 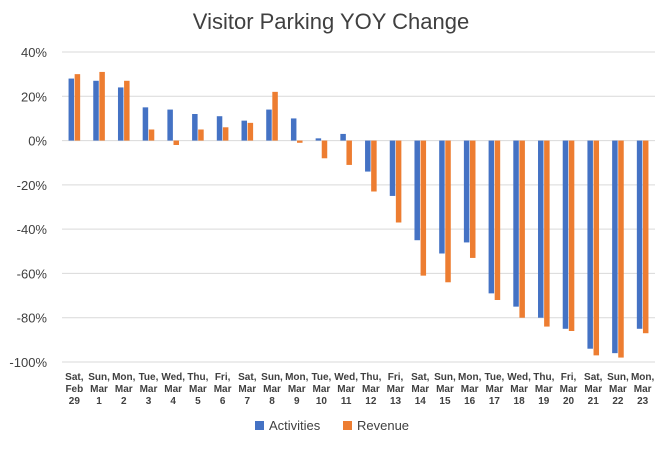 What do you see at coordinates (75, 401) in the screenshot?
I see `x-tick-label-line: 29` at bounding box center [75, 401].